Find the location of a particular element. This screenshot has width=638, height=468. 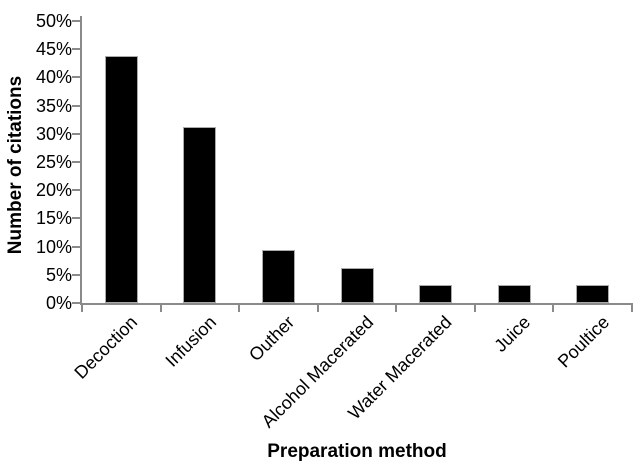

y-tick-label: 35% is located at coordinates (53, 105).